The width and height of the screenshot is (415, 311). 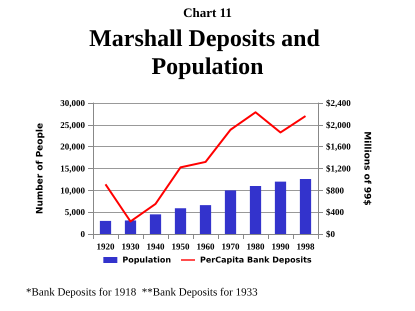 What do you see at coordinates (339, 125) in the screenshot?
I see `y2-tick-label: $2,000` at bounding box center [339, 125].